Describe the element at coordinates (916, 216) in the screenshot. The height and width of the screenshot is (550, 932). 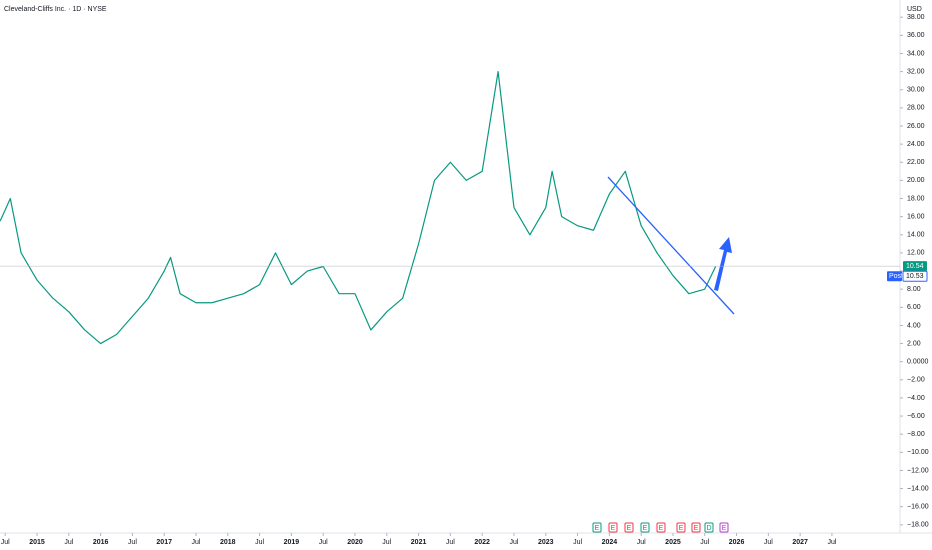
I see `y-tick-label: 16.00` at that location.